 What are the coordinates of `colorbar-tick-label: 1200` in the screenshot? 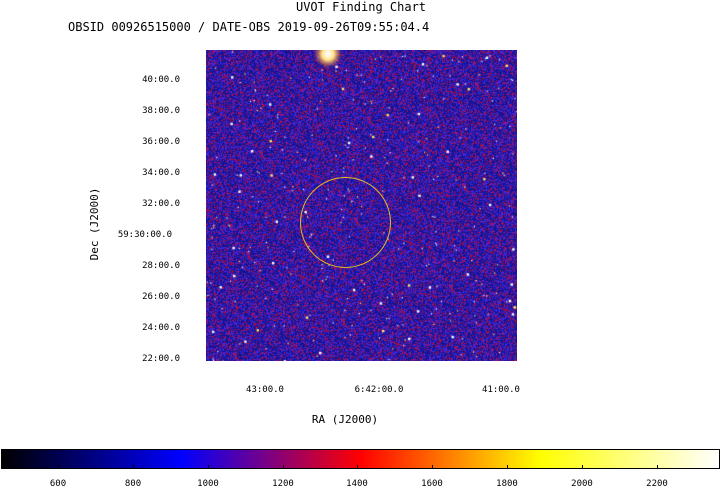 It's located at (283, 484).